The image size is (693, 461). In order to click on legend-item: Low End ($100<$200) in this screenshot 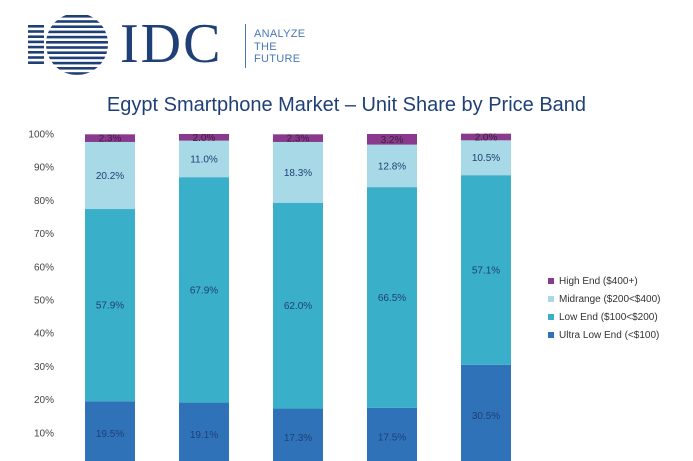, I will do `click(604, 317)`.